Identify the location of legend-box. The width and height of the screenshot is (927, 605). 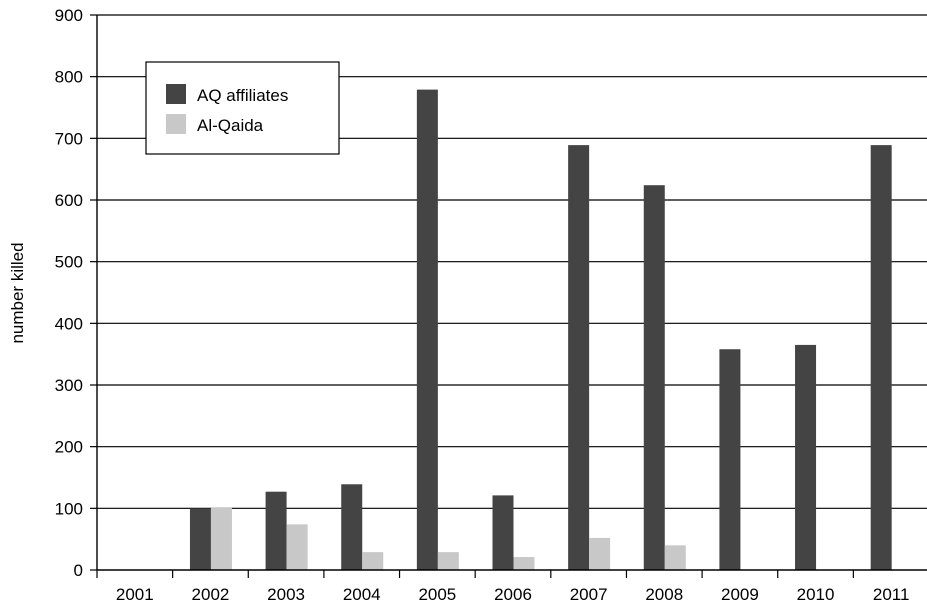
(242, 108).